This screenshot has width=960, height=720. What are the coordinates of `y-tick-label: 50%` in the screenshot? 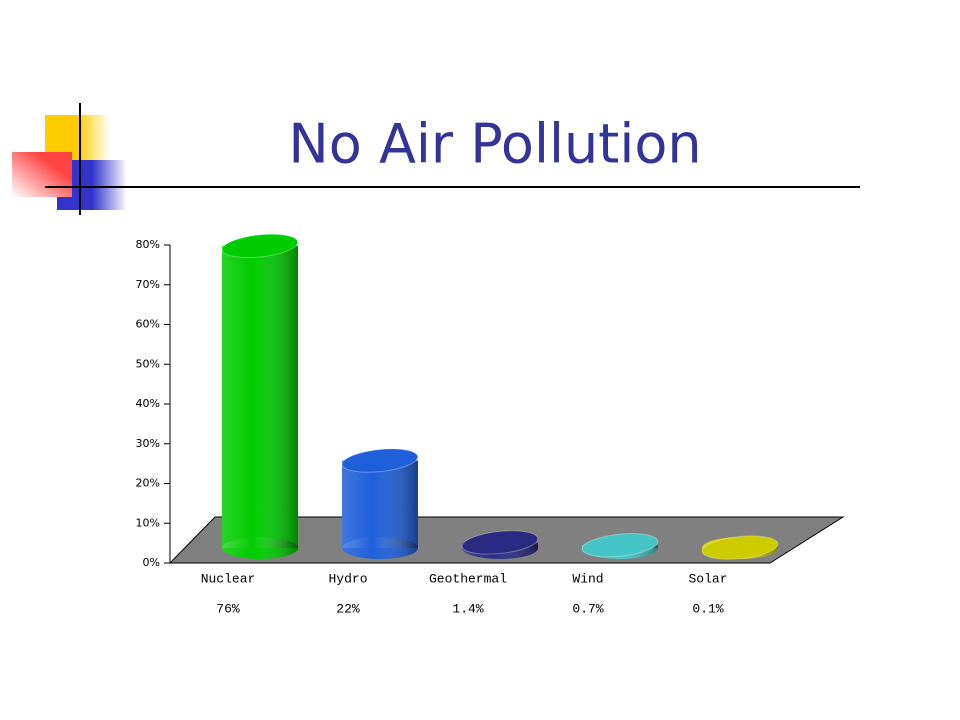 It's located at (148, 363).